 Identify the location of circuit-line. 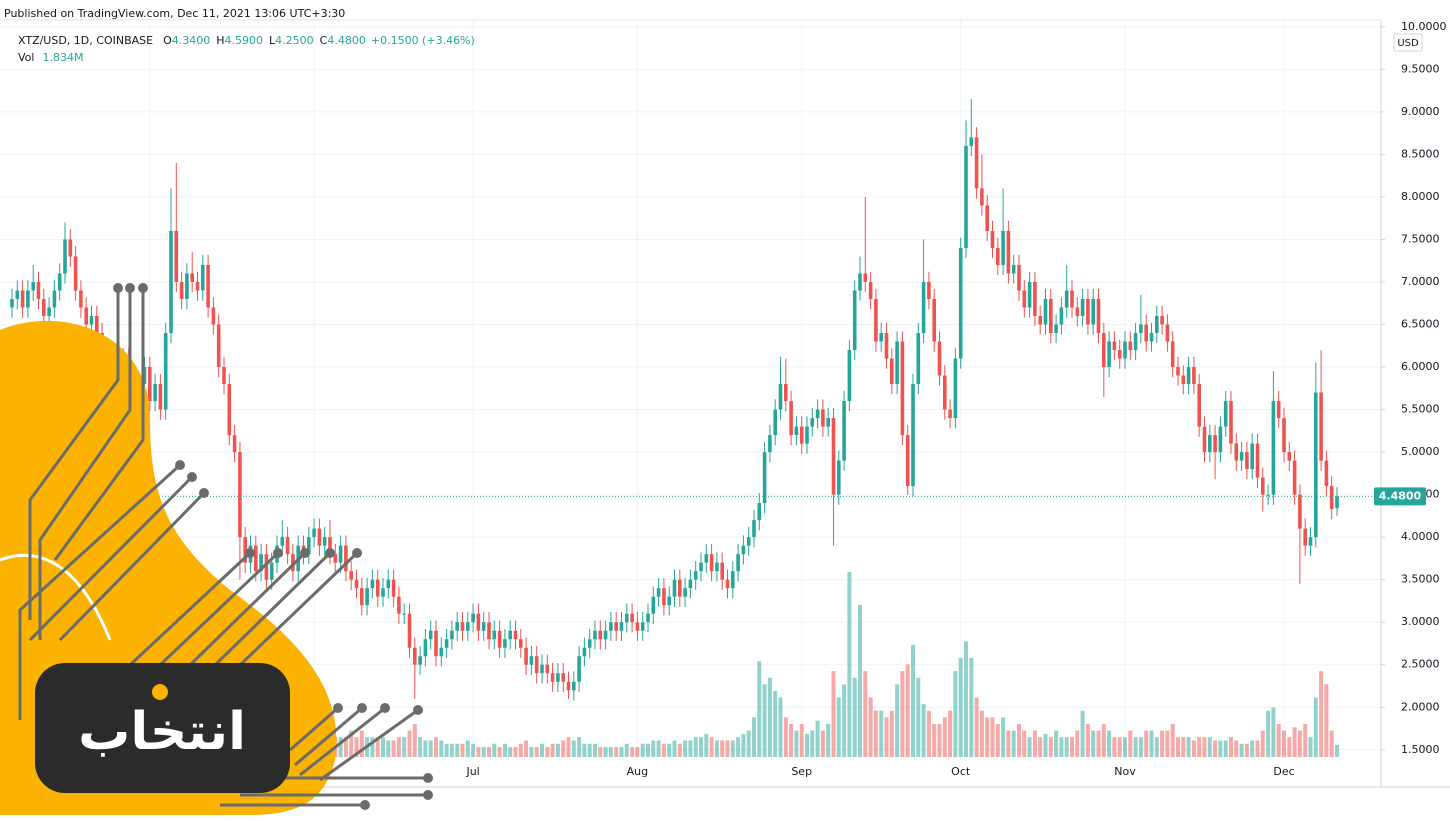
(190, 609).